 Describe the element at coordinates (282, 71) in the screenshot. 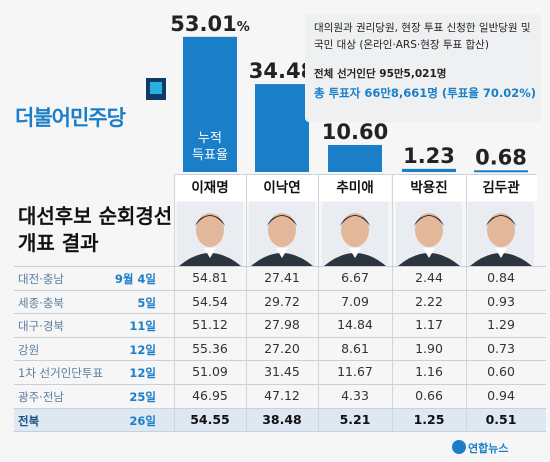

I see `bar-value-label: 34.48` at that location.